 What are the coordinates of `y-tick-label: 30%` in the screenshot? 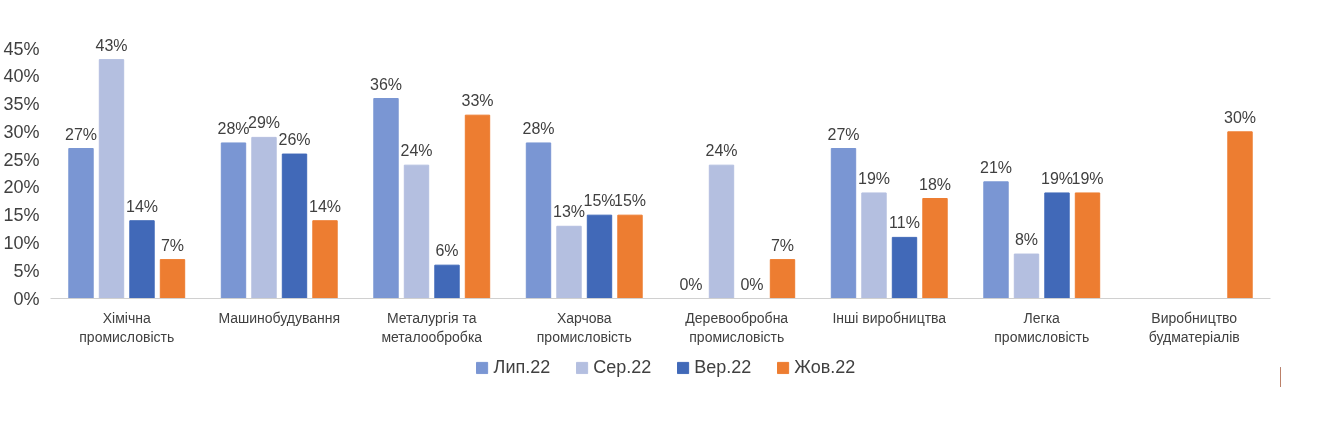 It's located at (21, 131).